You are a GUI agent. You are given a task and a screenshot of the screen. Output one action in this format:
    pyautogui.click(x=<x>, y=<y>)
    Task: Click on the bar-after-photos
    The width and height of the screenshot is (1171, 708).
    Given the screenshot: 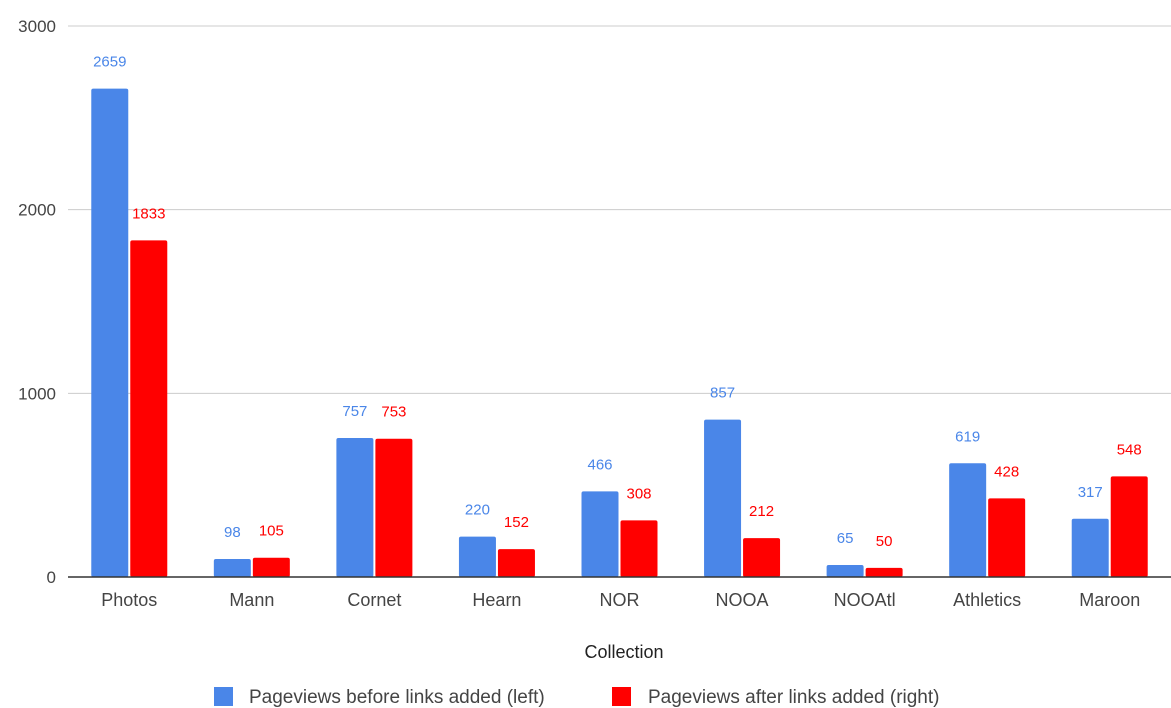 What is the action you would take?
    pyautogui.click(x=149, y=409)
    